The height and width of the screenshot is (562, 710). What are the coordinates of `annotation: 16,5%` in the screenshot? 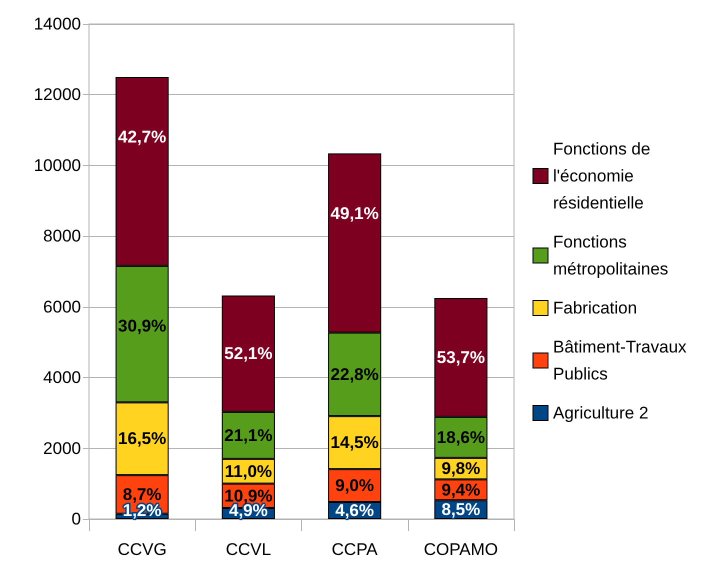 It's located at (142, 438).